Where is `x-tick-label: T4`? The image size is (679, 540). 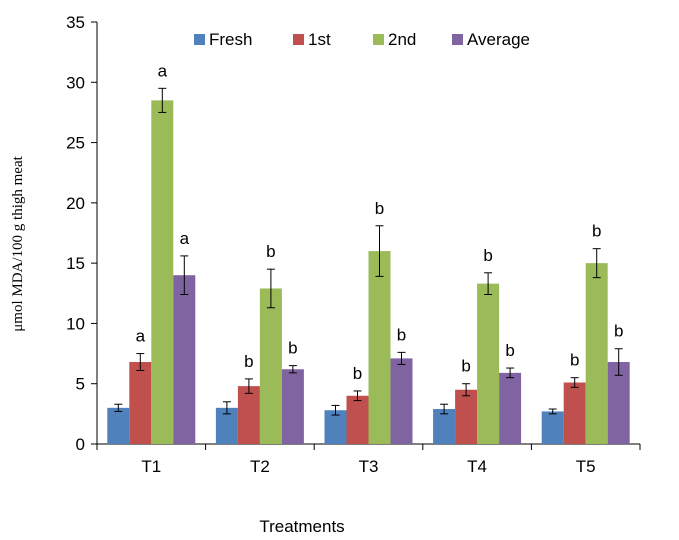
x-tick-label: T4 is located at coordinates (477, 466).